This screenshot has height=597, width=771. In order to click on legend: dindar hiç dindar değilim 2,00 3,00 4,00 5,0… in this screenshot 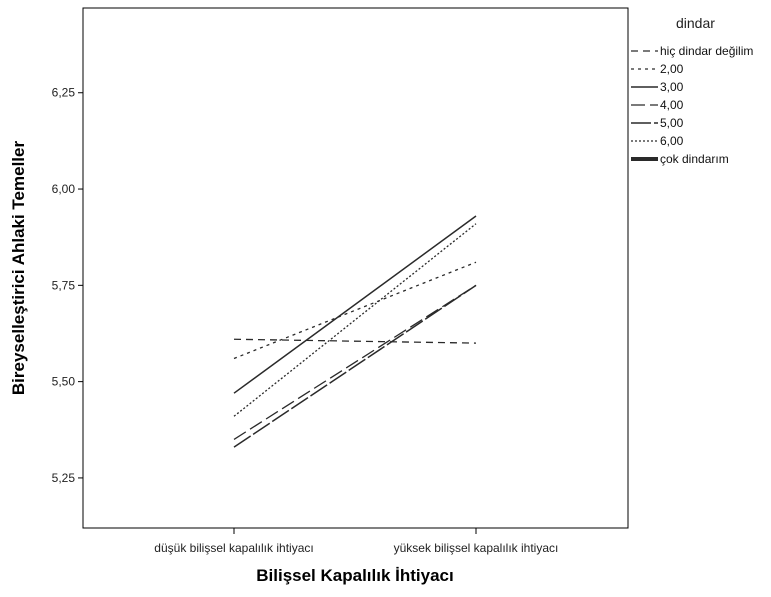, I will do `click(692, 90)`.